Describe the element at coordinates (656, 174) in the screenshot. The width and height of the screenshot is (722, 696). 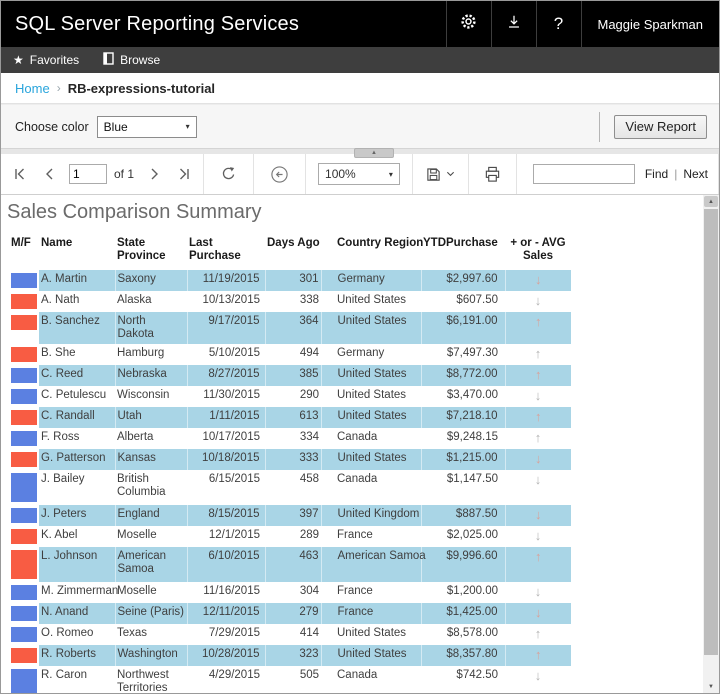
I see `find-link: Find` at that location.